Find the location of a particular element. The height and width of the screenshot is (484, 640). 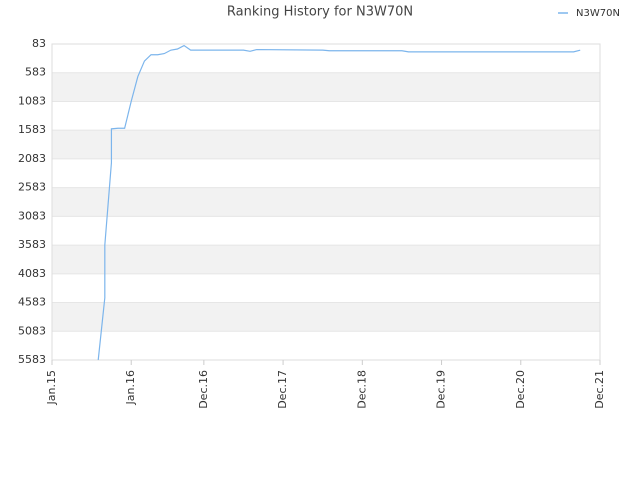

y-tick-label: 2583 is located at coordinates (32, 187).